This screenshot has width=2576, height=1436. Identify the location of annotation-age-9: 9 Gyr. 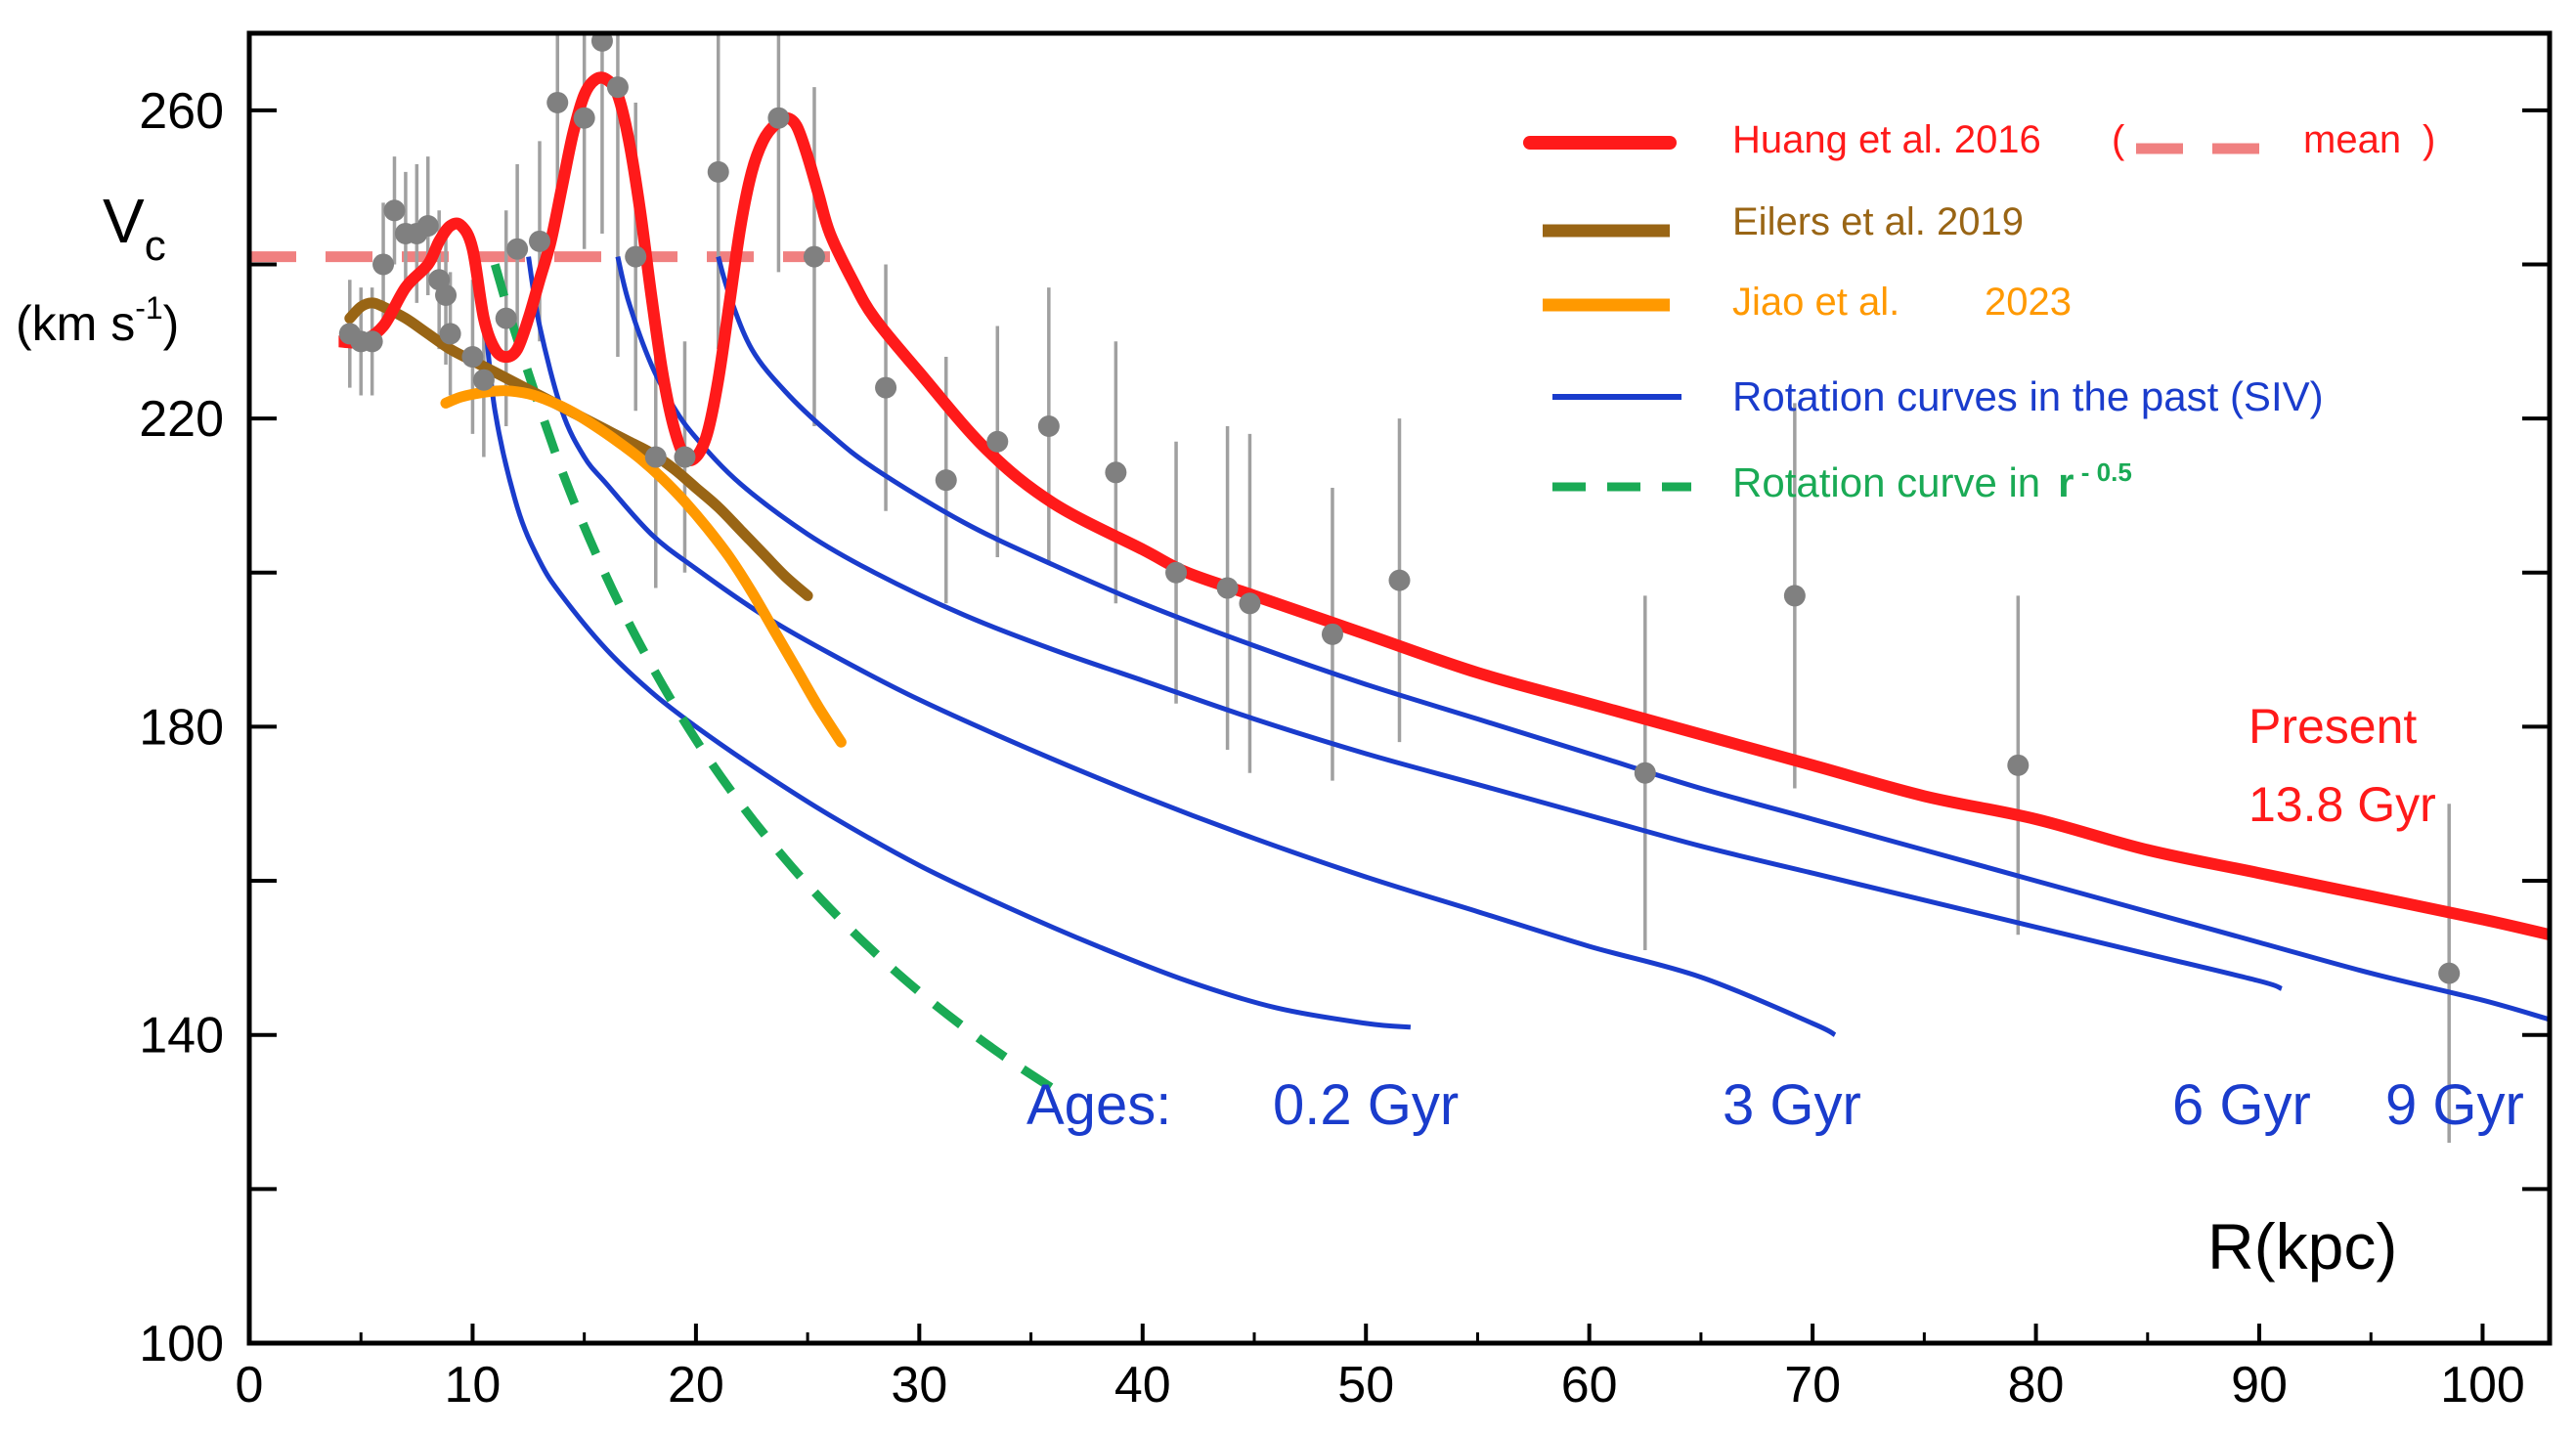
(2454, 1105).